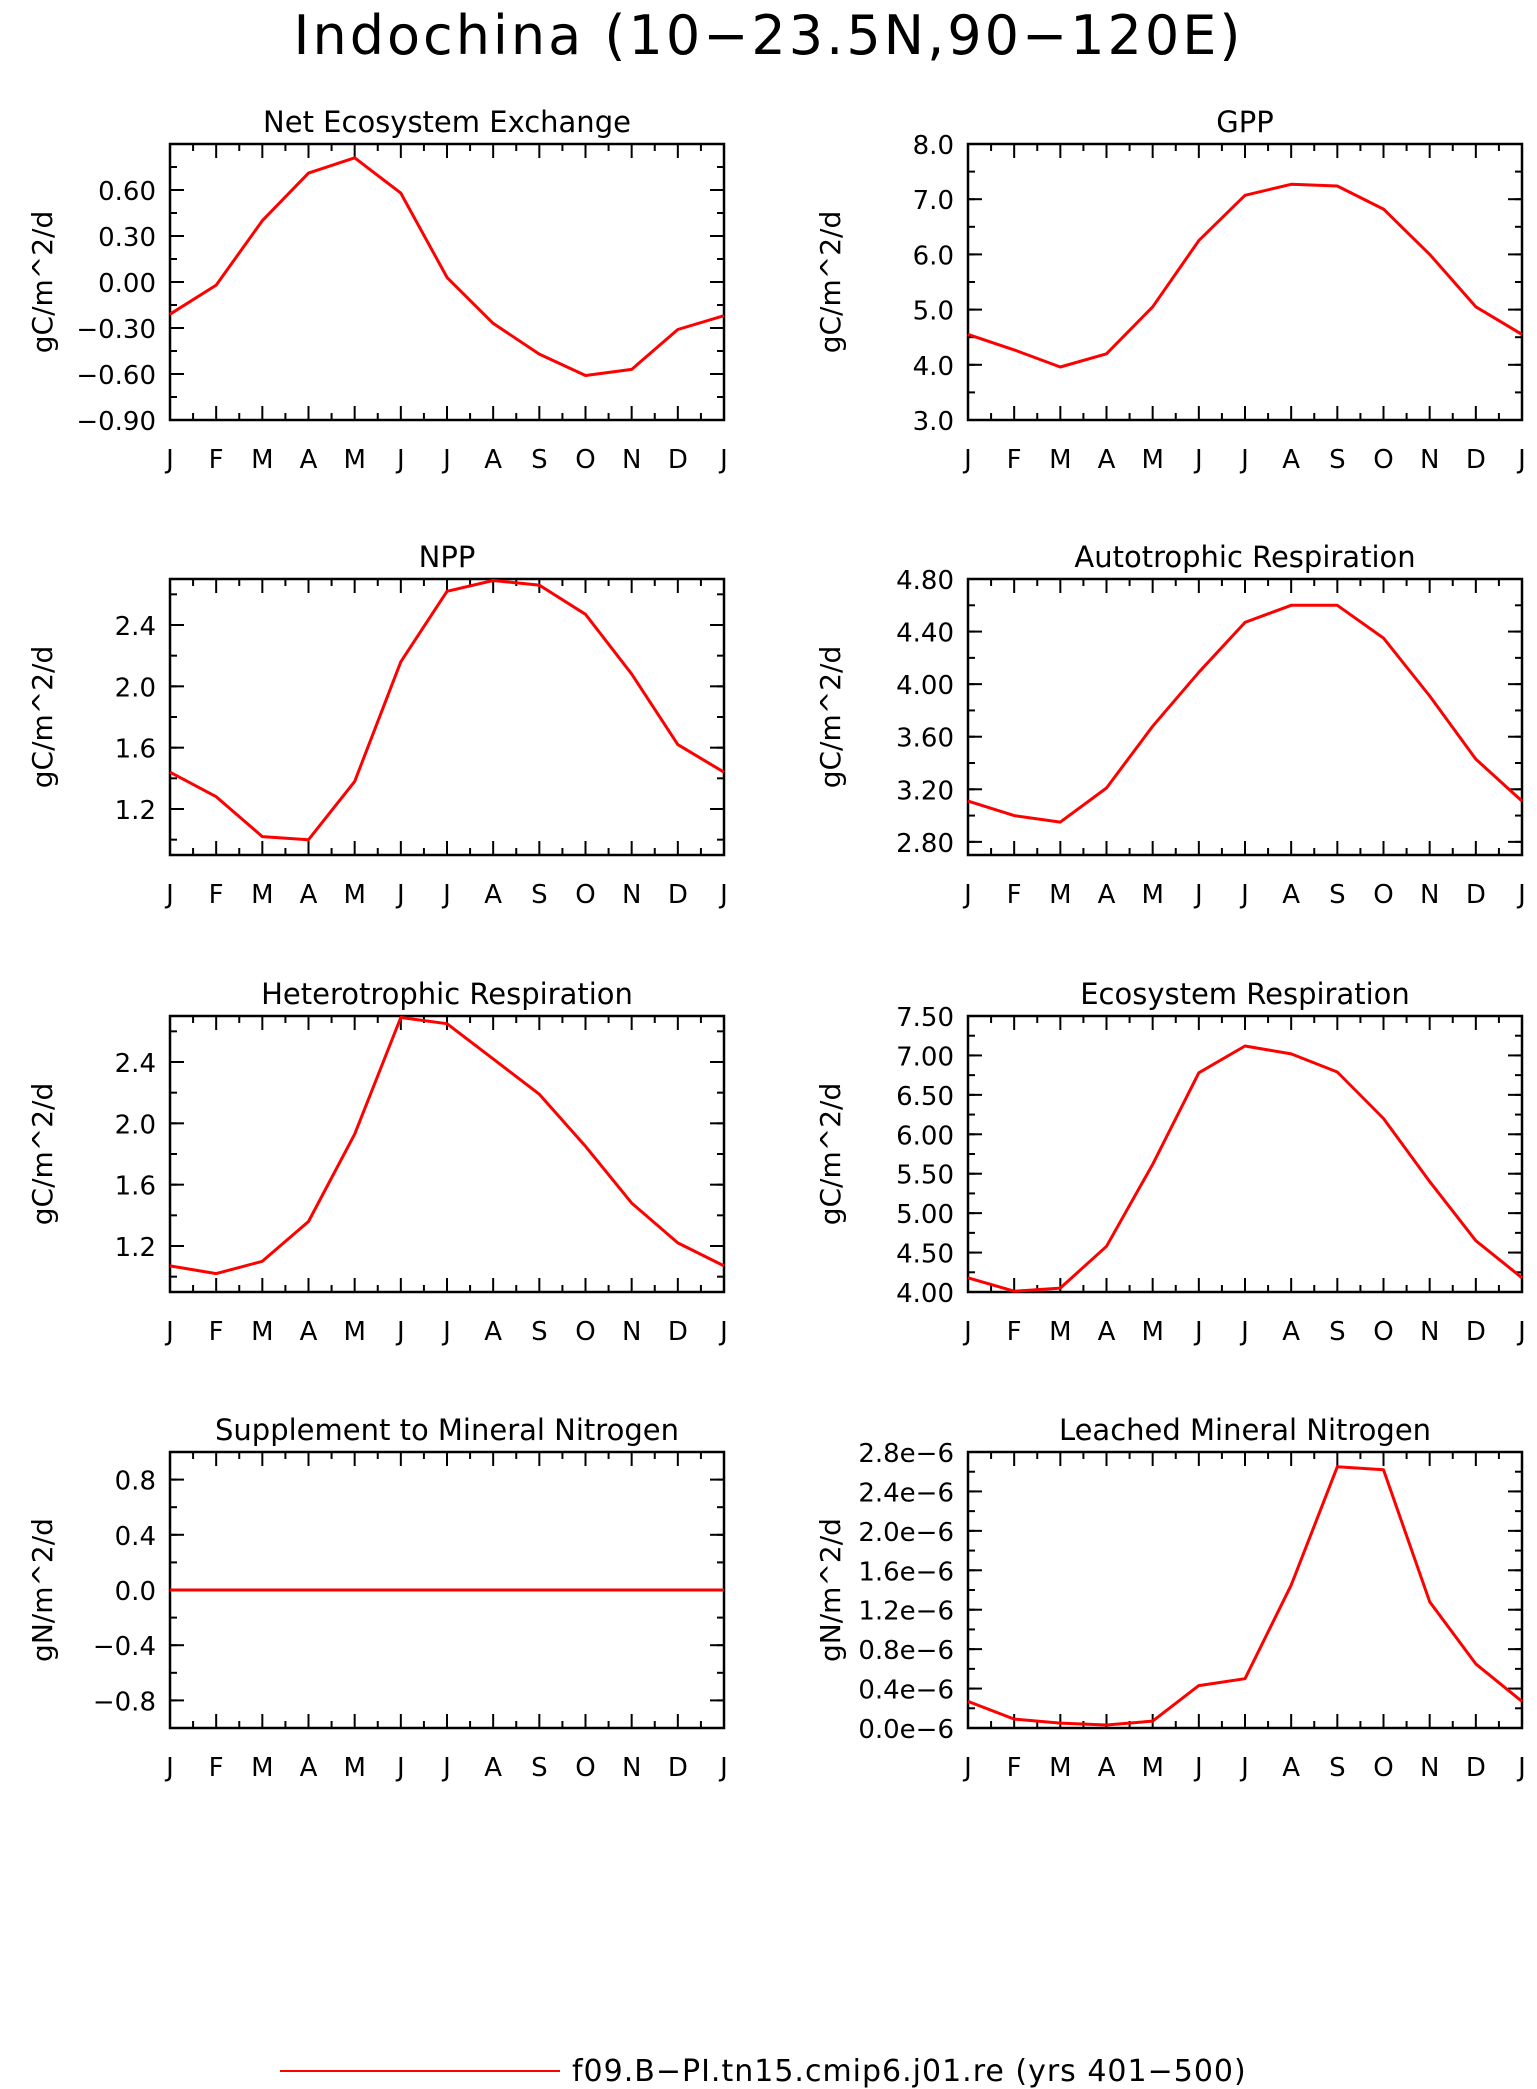 Image resolution: width=1537 pixels, height=2089 pixels. Describe the element at coordinates (925, 581) in the screenshot. I see `y-tick-label: 4.80` at that location.